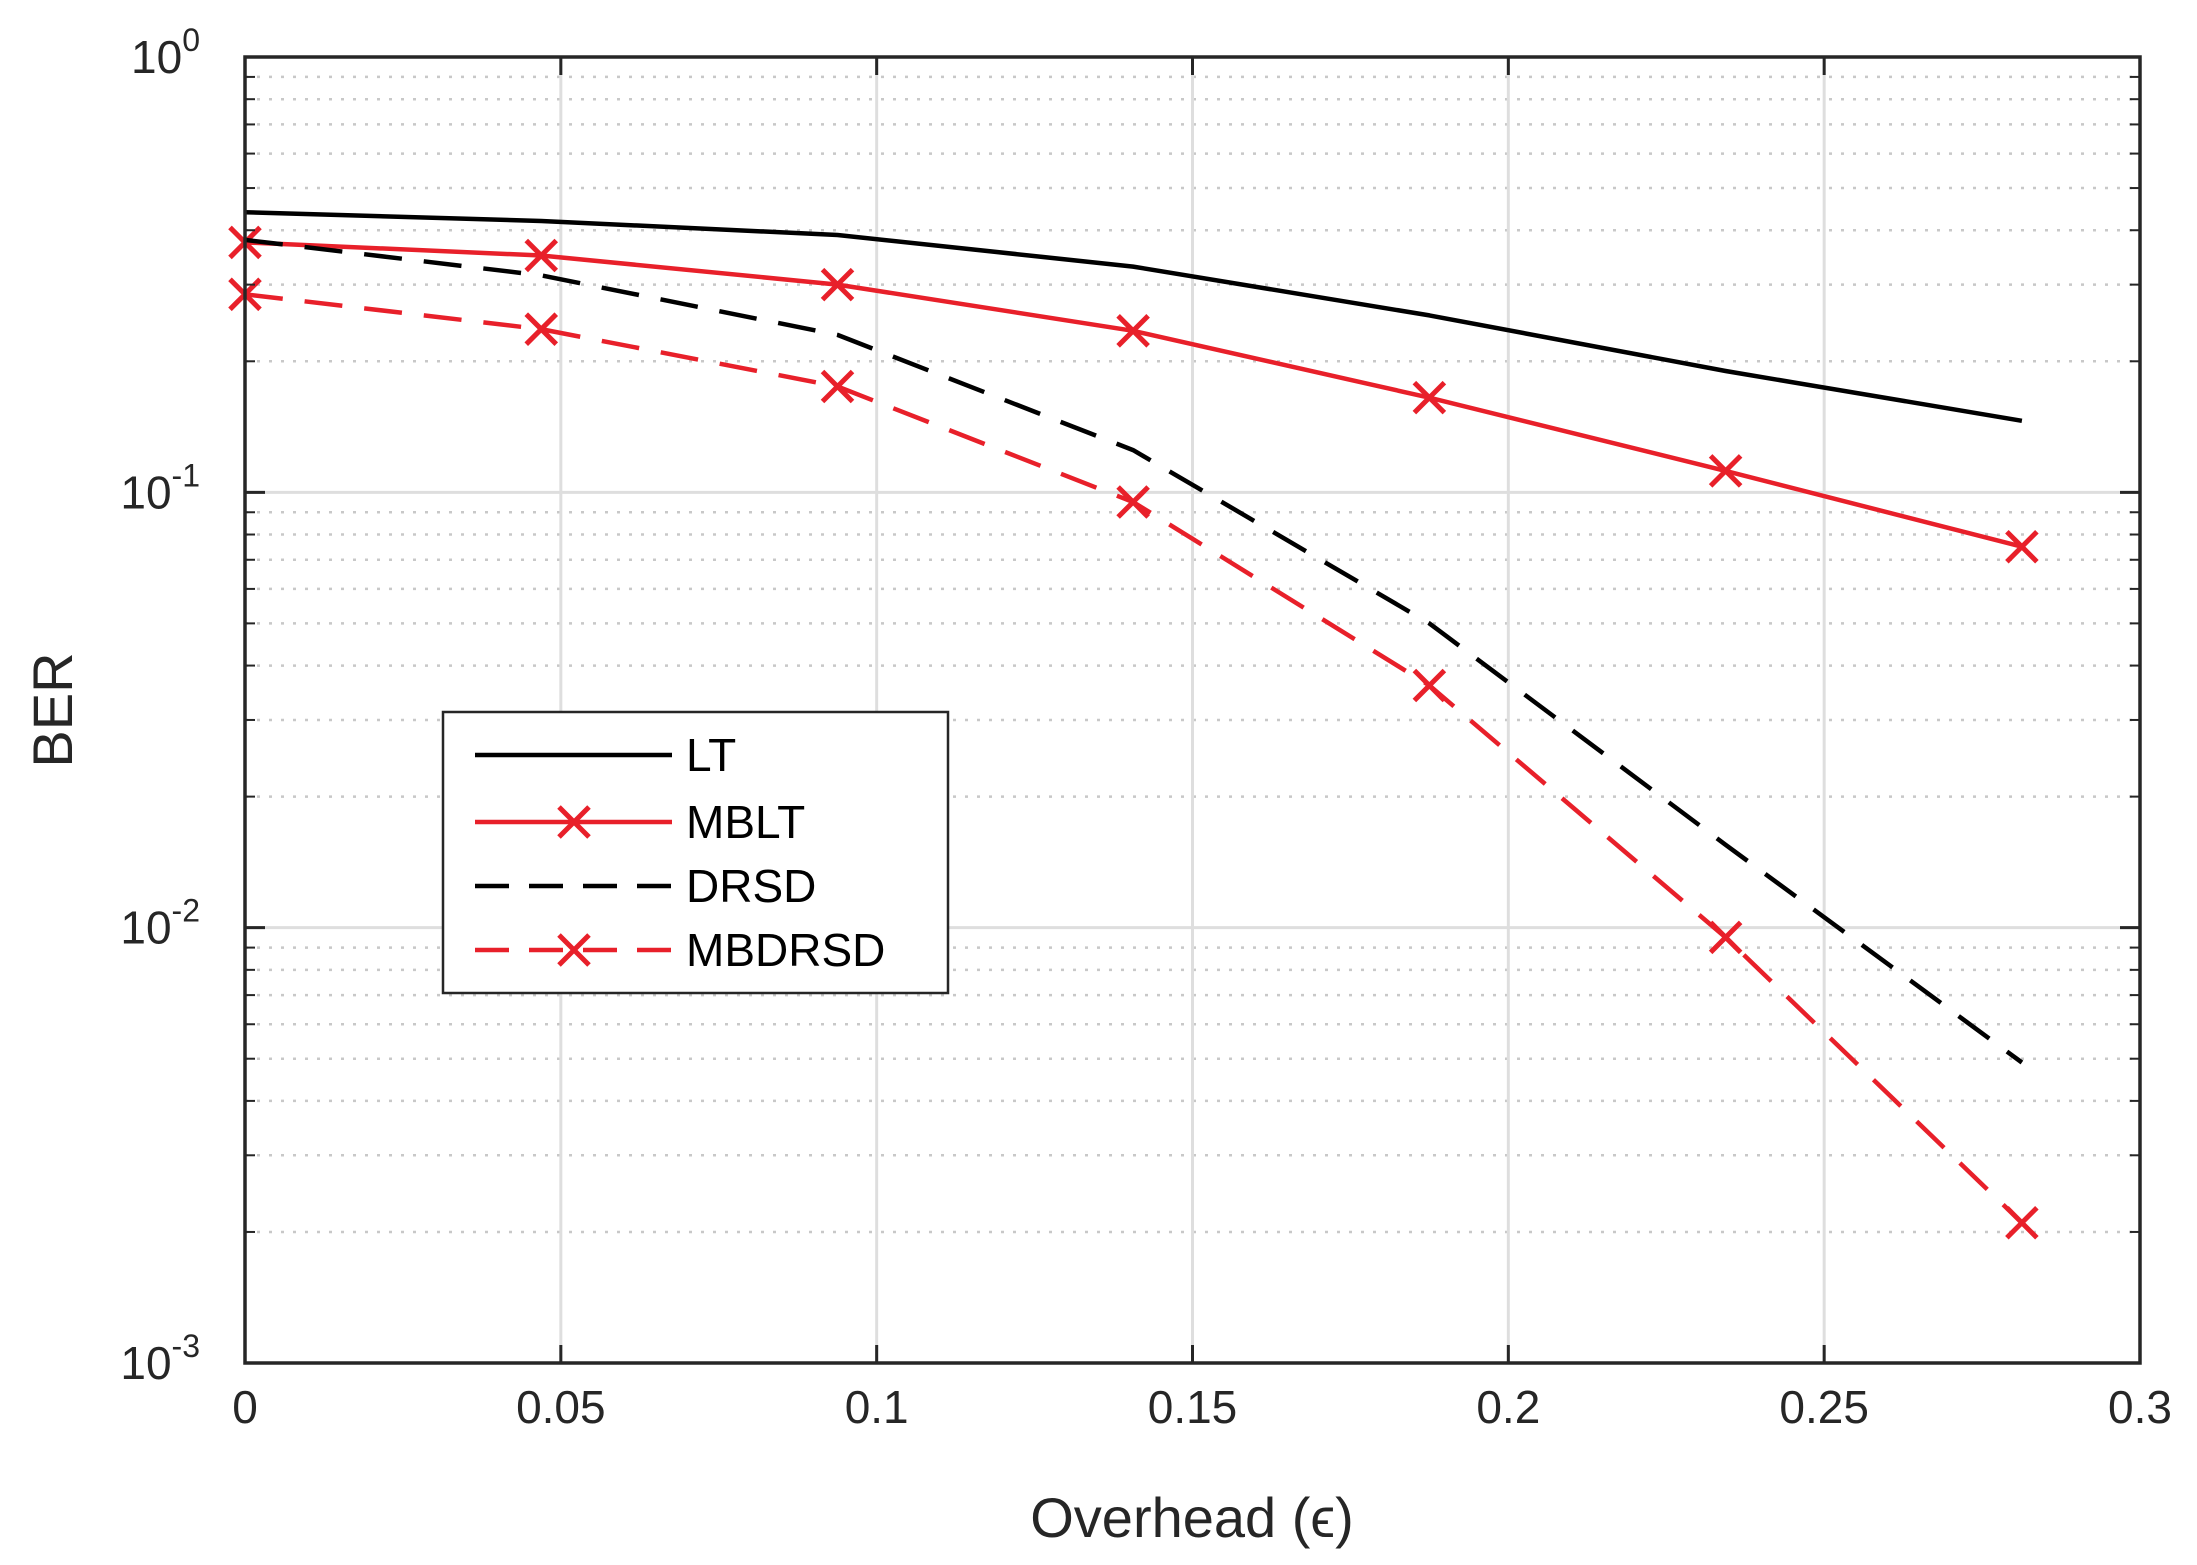  What do you see at coordinates (745, 822) in the screenshot?
I see `legend-label-mblt: MBLT` at bounding box center [745, 822].